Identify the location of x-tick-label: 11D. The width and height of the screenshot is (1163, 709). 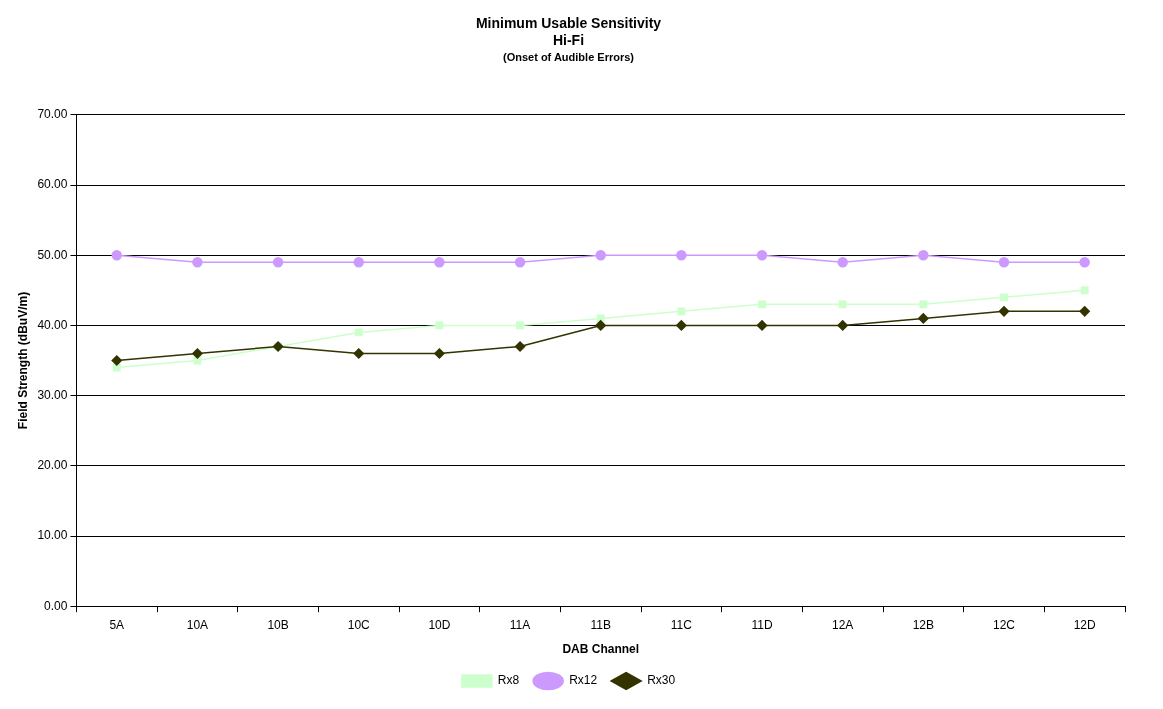
(762, 624).